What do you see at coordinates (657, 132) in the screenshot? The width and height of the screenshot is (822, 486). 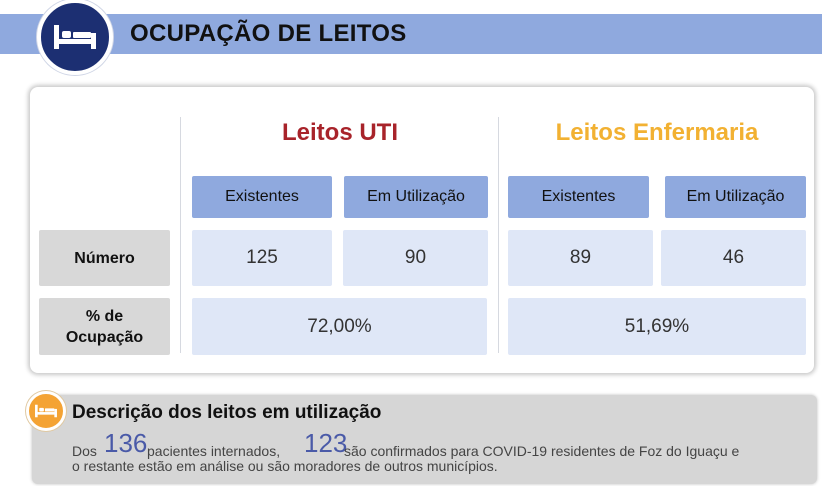 I see `enfermaria-title: Leitos Enfermaria` at bounding box center [657, 132].